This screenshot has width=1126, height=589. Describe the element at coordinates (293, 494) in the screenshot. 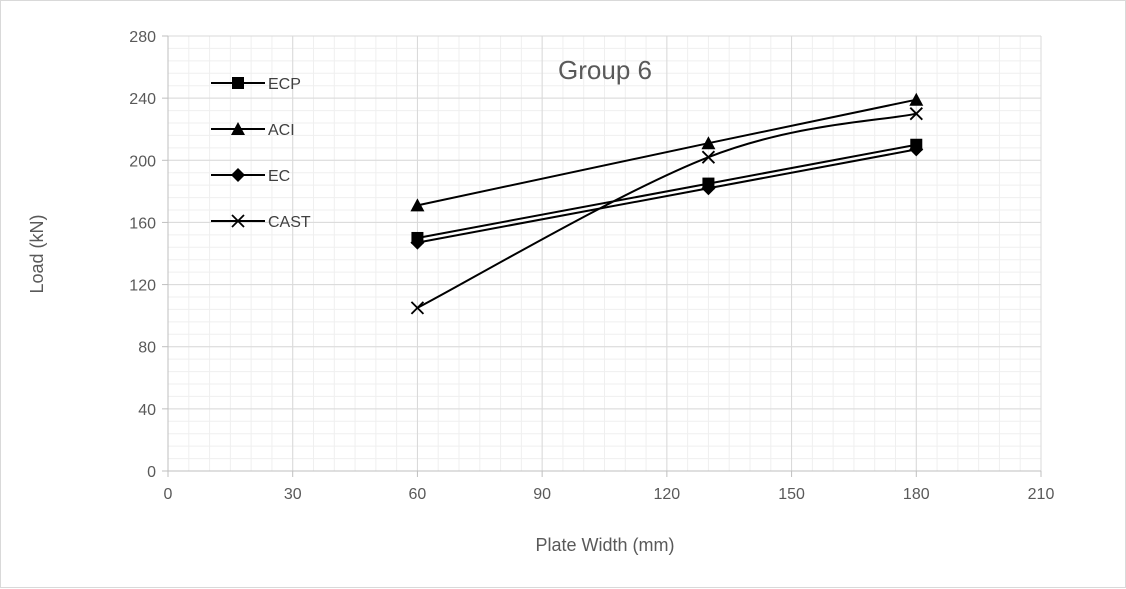

I see `x-tick-label: 30` at that location.